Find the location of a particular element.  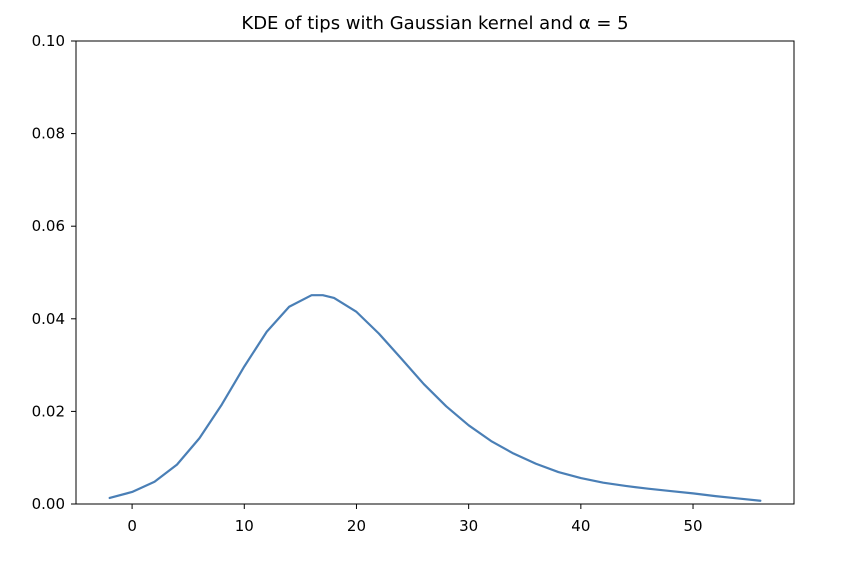

y-tick-label: 0.06 is located at coordinates (48, 226).